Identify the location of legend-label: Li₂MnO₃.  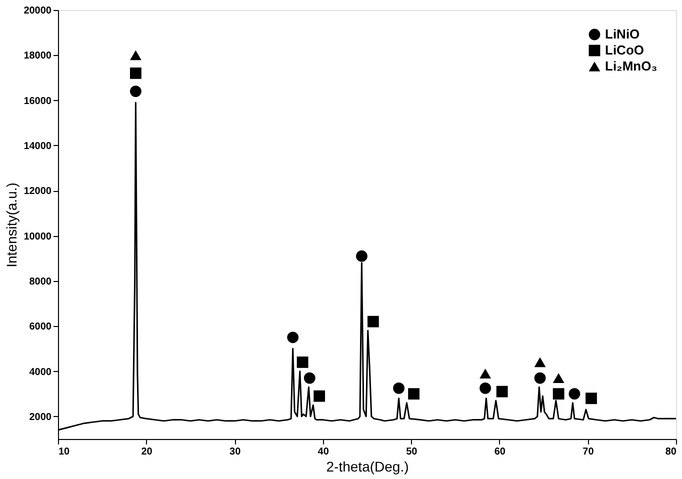
(631, 66).